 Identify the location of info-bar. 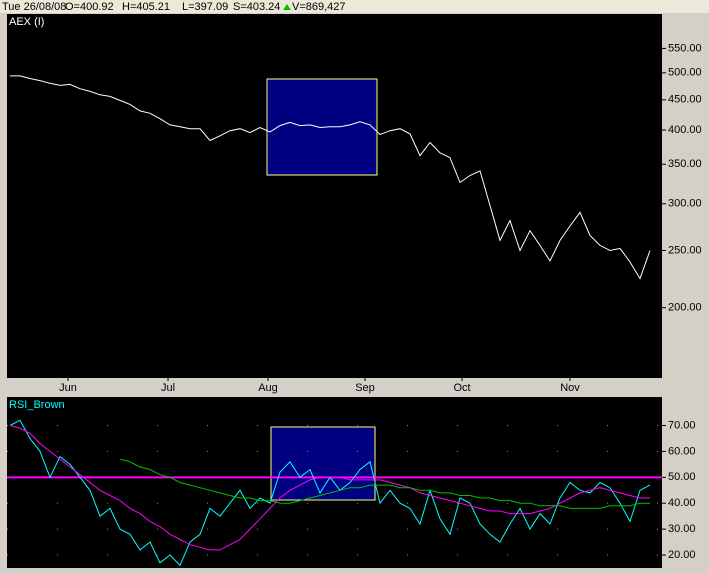
(354, 6).